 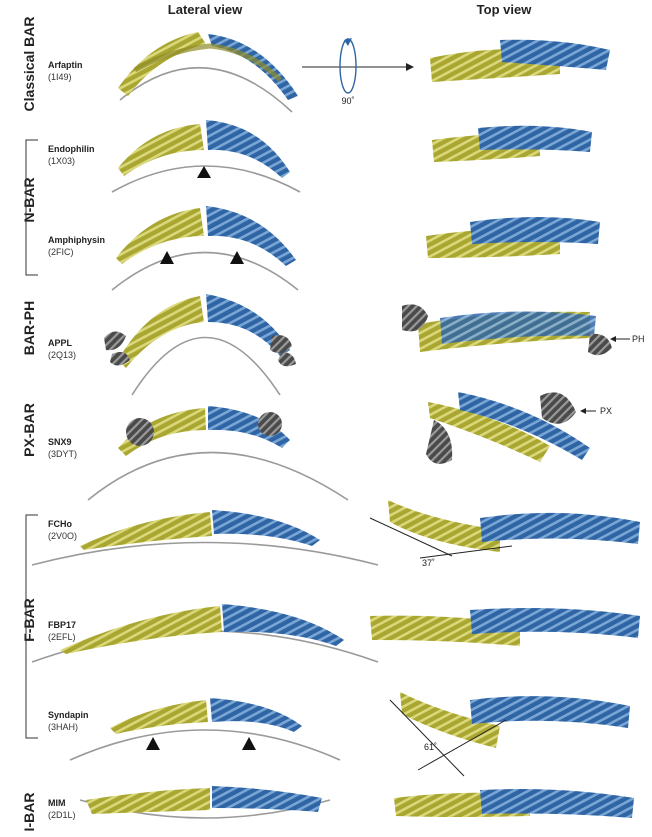 I want to click on protein-label-endophilin: Endophilin (1X03), so click(x=71, y=155).